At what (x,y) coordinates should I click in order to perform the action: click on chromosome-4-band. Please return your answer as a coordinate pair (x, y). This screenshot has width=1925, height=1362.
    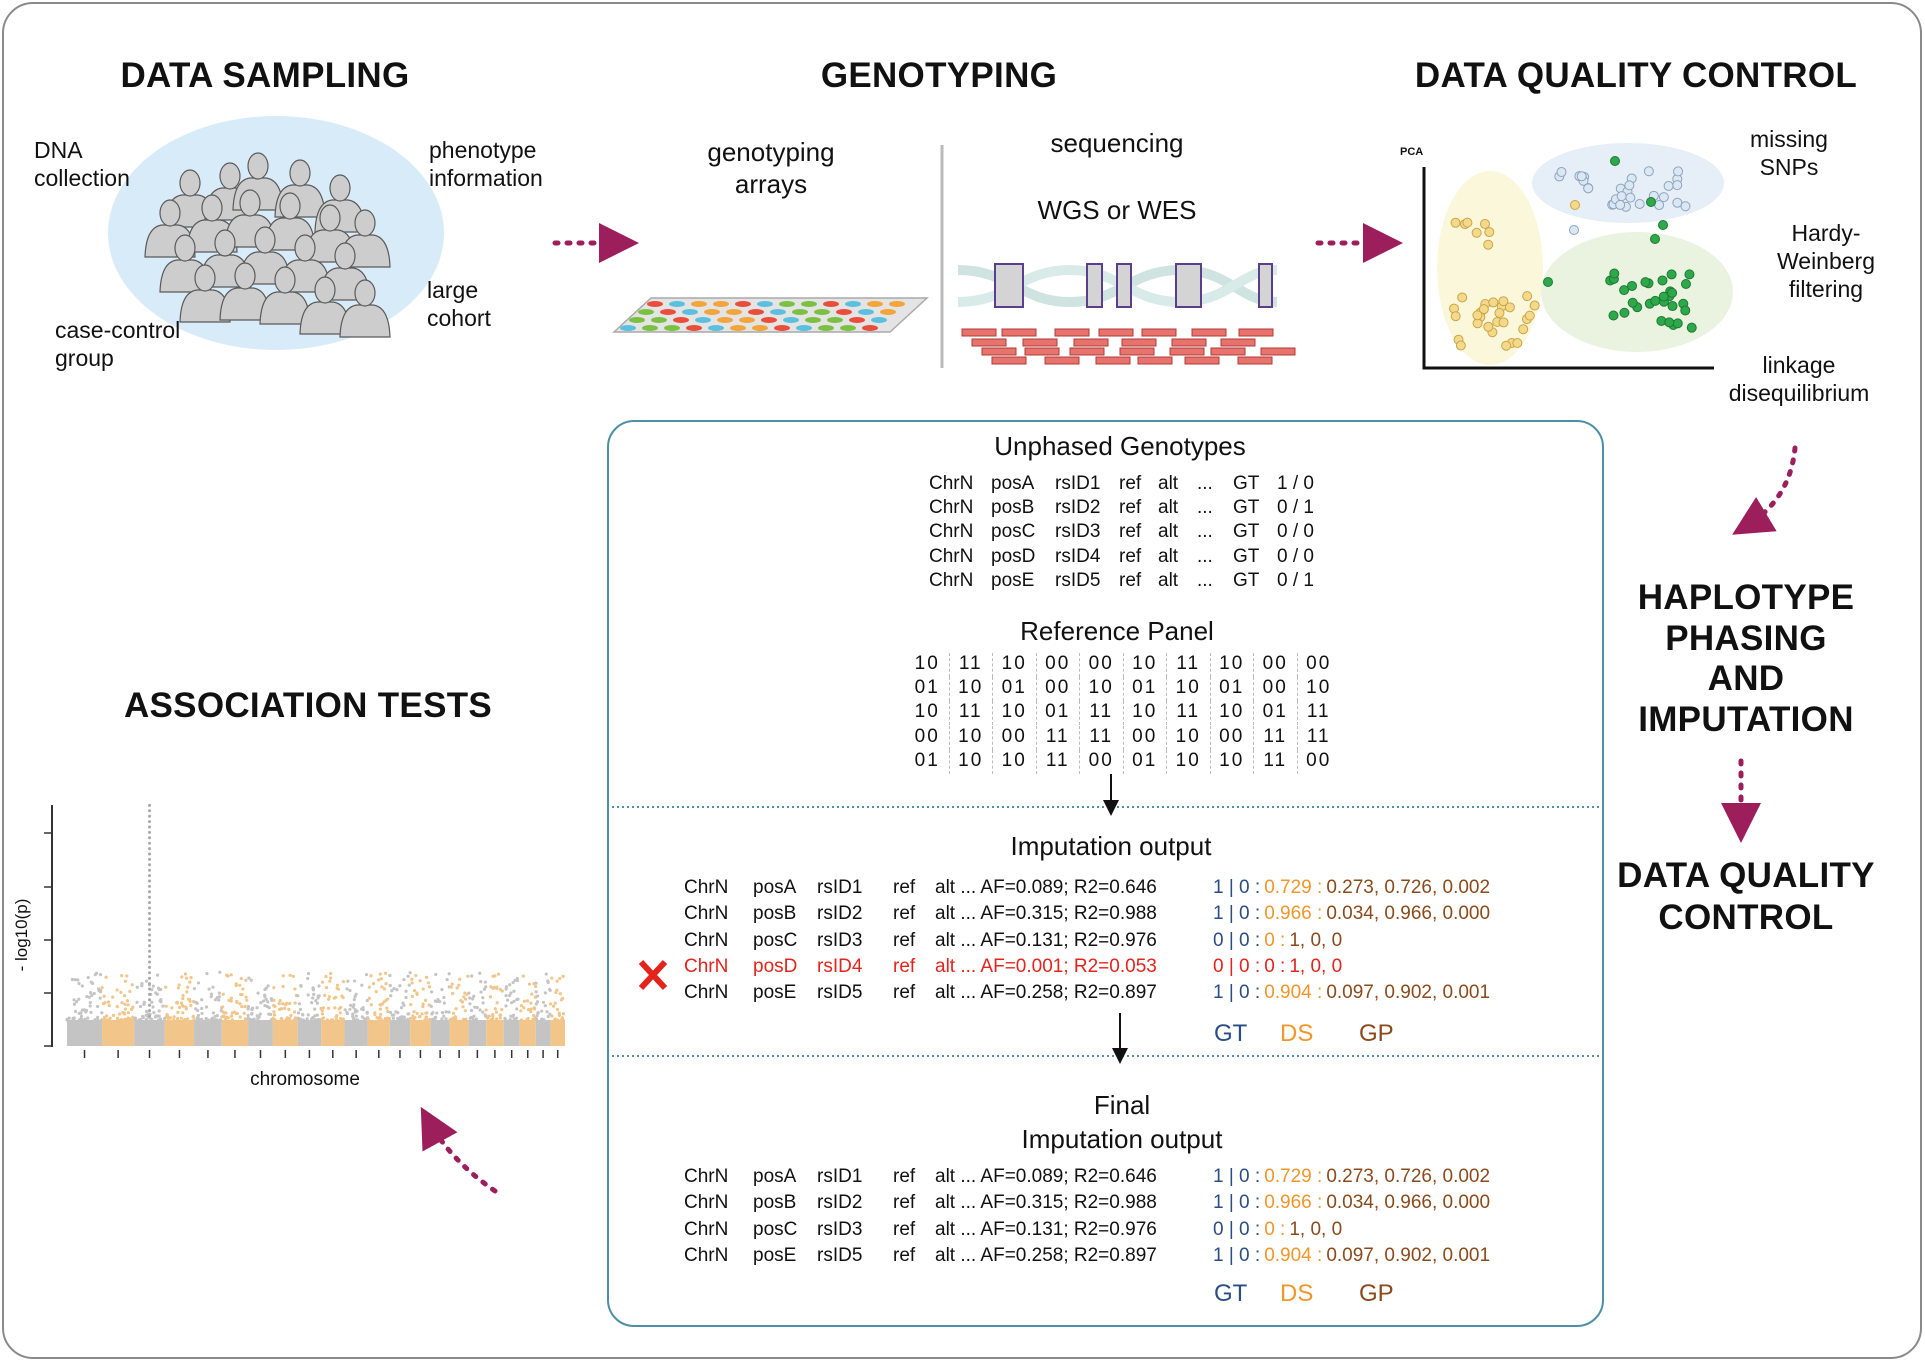
    Looking at the image, I should click on (179, 1033).